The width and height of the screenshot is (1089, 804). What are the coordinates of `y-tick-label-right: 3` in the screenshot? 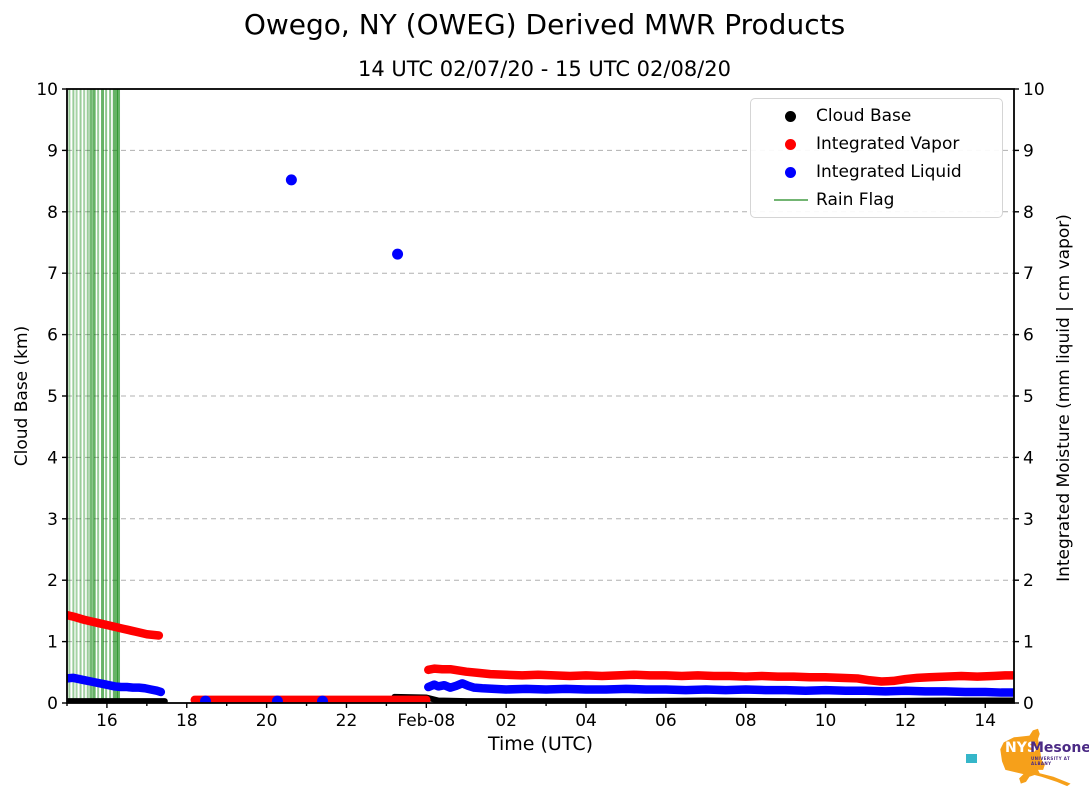 It's located at (1028, 520).